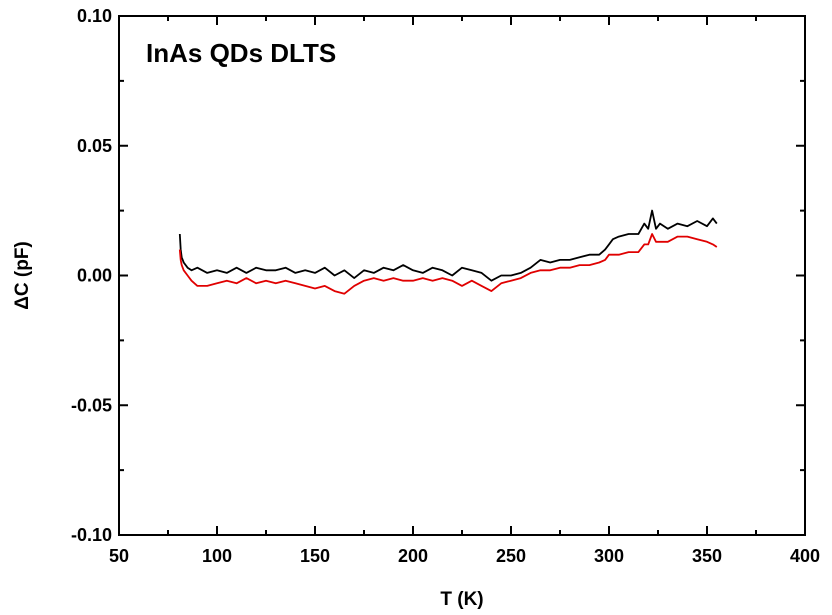  What do you see at coordinates (217, 556) in the screenshot?
I see `x-tick-label: 100` at bounding box center [217, 556].